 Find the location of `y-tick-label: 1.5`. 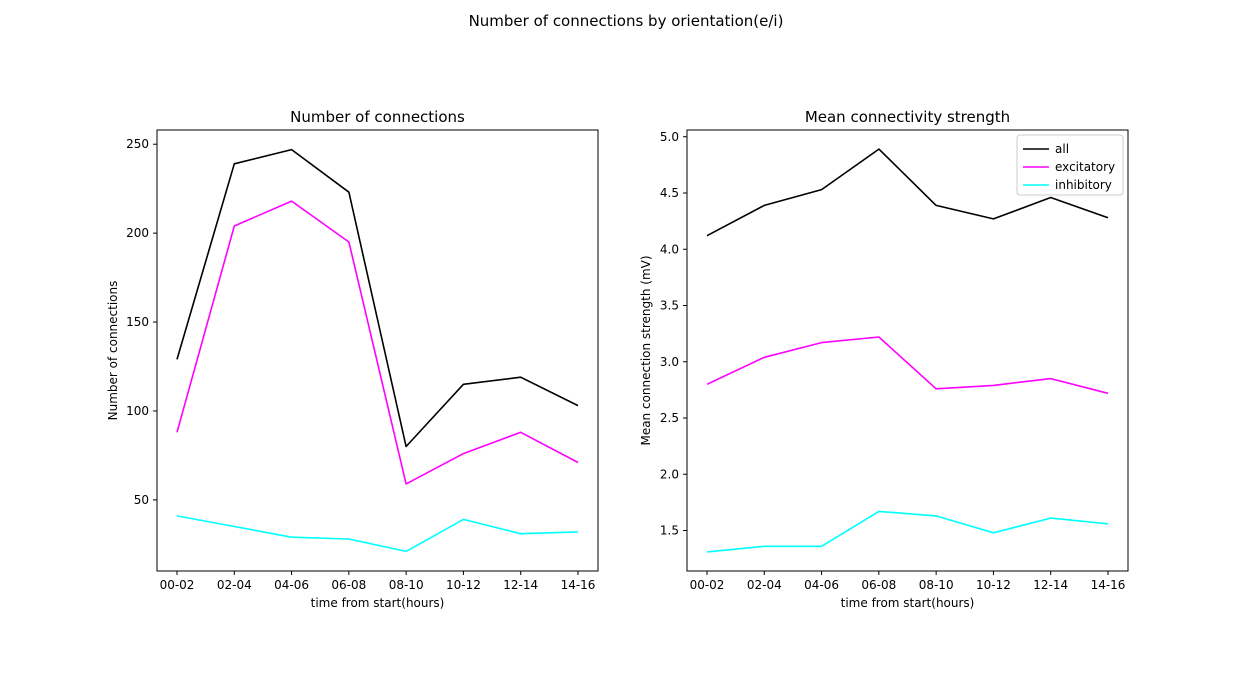

y-tick-label: 1.5 is located at coordinates (669, 531).